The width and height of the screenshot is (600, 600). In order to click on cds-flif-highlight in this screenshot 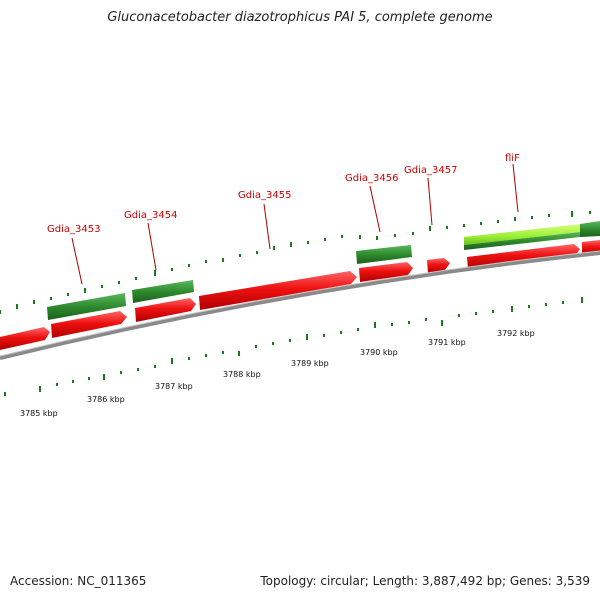, I will do `click(522, 234)`.